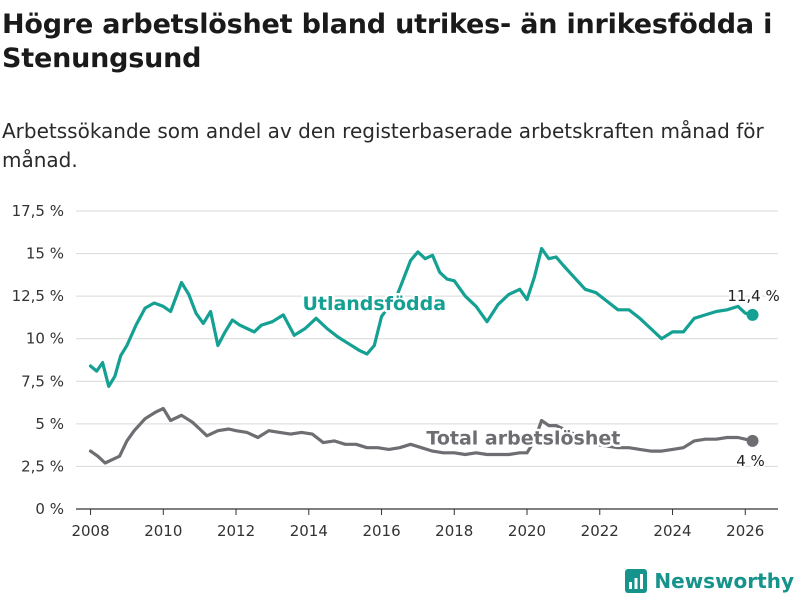  Describe the element at coordinates (42, 466) in the screenshot. I see `y-tick-label: 2,5 %` at that location.